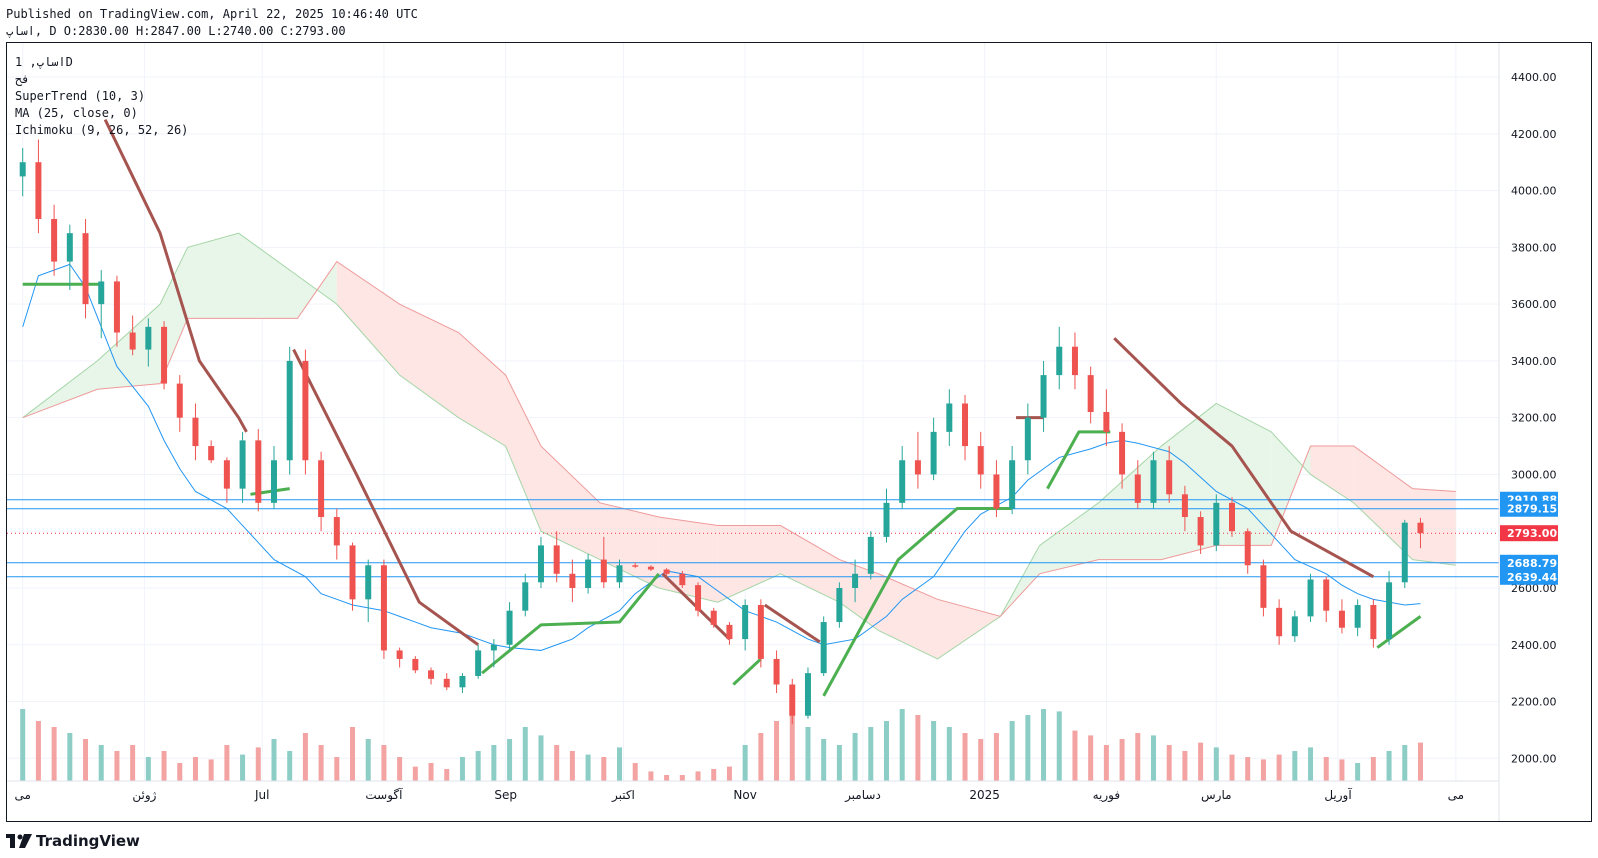 This screenshot has height=858, width=1598. What do you see at coordinates (22, 795) in the screenshot?
I see `time-tick-label: می` at bounding box center [22, 795].